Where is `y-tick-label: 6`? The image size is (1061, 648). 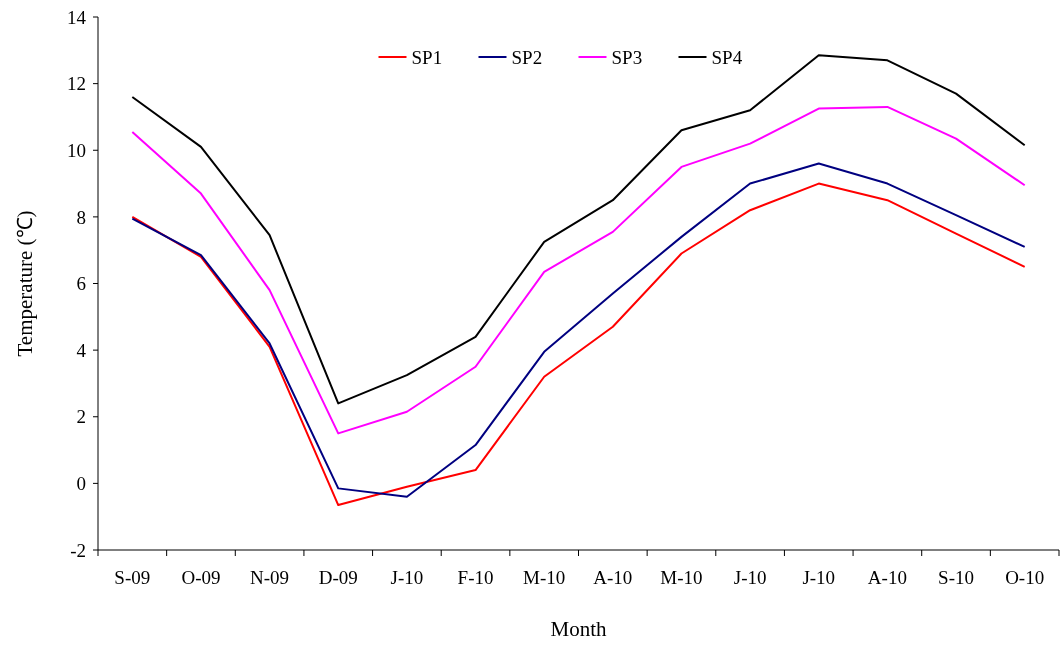 y-tick-label: 6 is located at coordinates (81, 284).